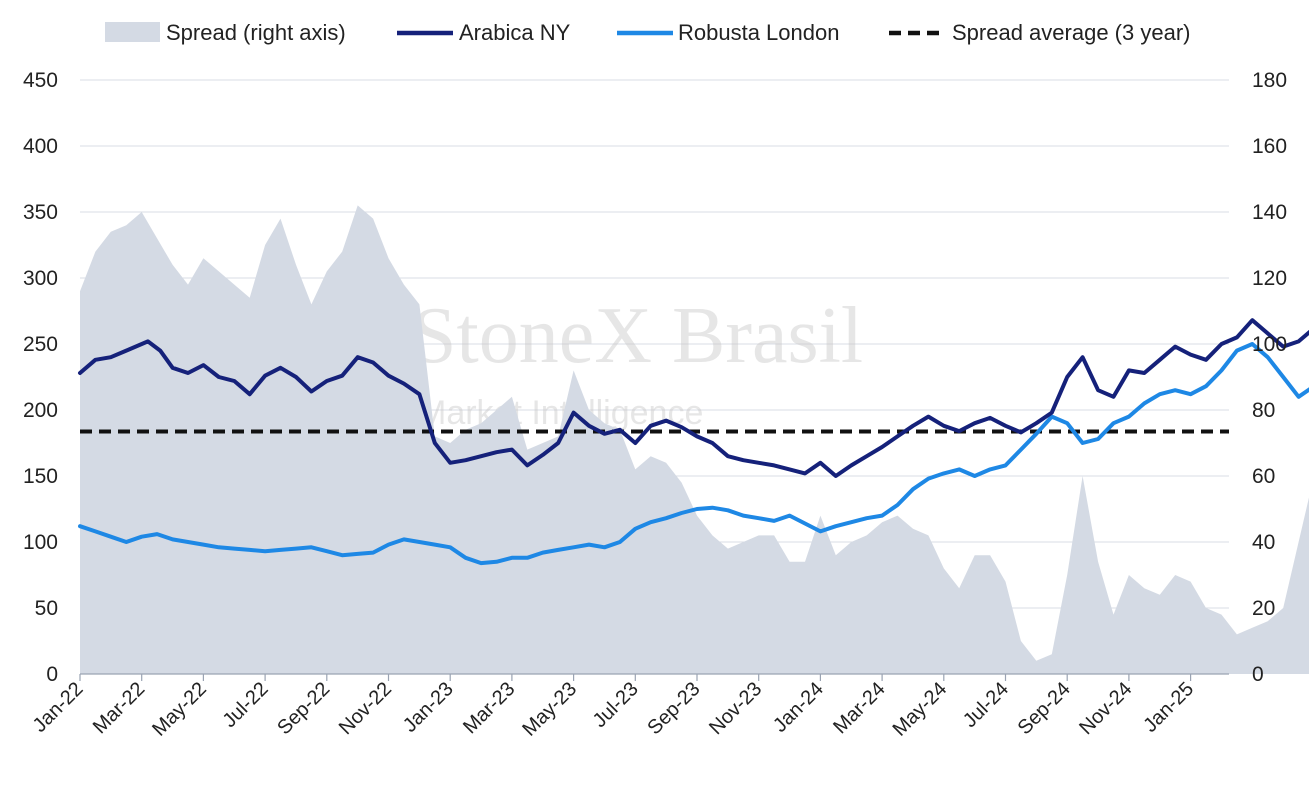  What do you see at coordinates (40, 410) in the screenshot?
I see `y-left-tick-label: 200` at bounding box center [40, 410].